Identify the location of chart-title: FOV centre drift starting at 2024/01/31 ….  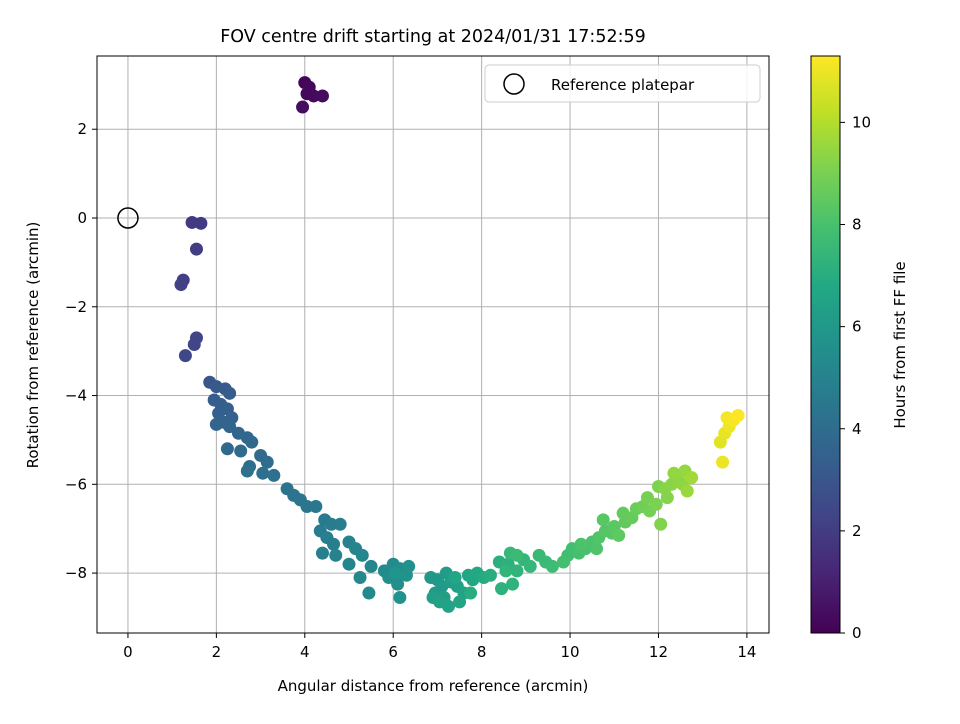
(433, 37).